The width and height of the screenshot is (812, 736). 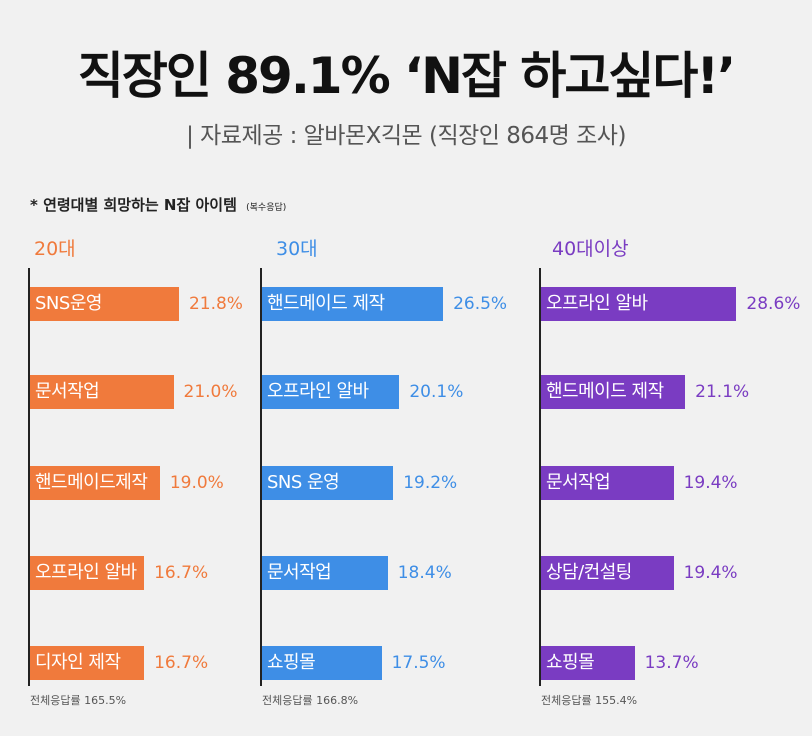 I want to click on group-title: 30대, so click(x=297, y=249).